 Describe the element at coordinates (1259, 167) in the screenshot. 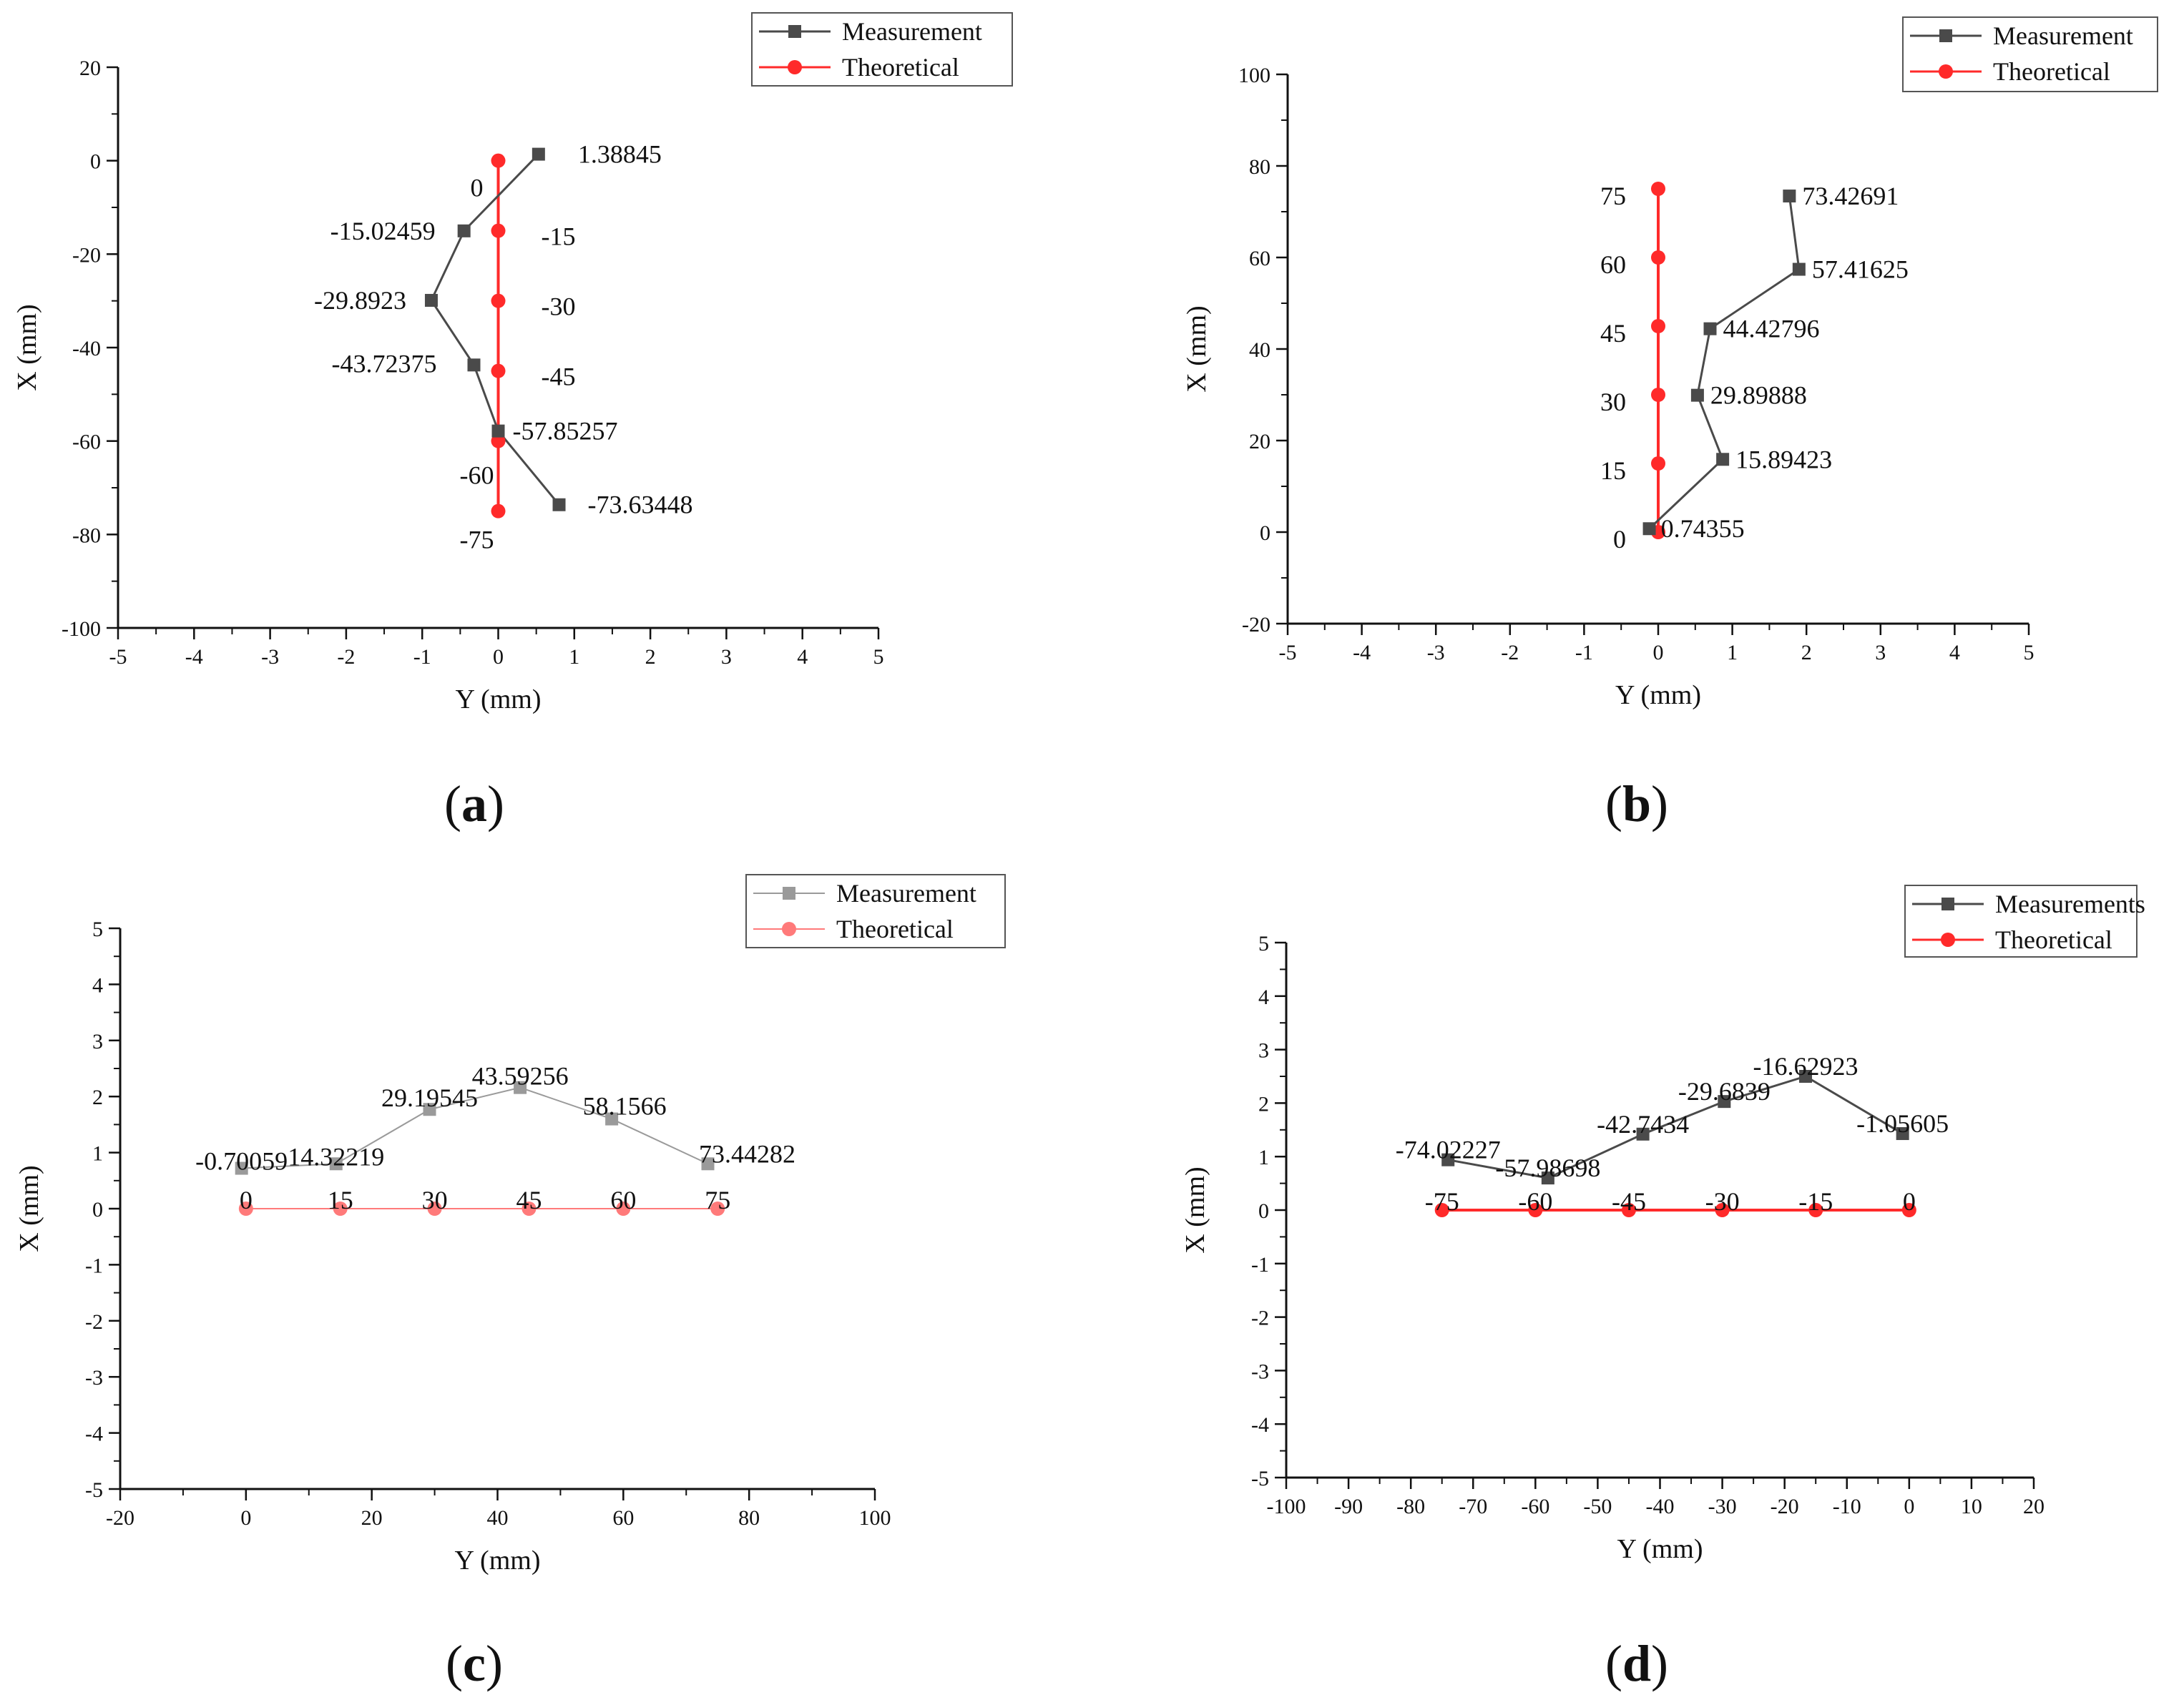

I see `y-tick-label: 80` at that location.